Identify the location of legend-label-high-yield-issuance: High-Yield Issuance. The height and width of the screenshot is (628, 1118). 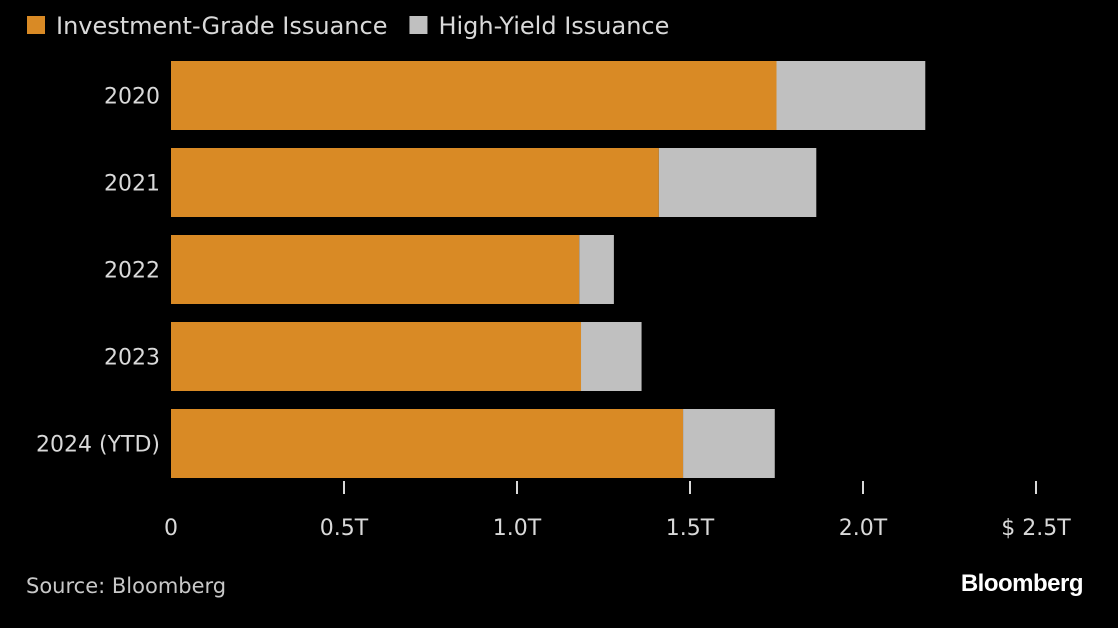
(553, 26).